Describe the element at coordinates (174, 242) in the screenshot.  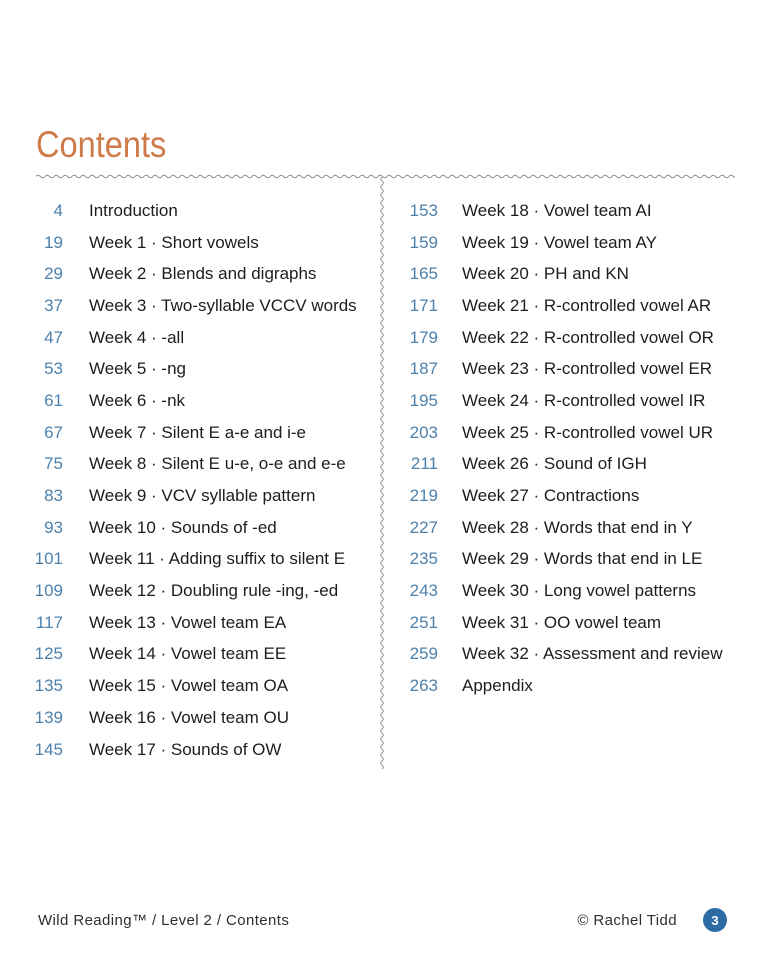
I see `toc-entry-label: Week 1 · Short vowels` at that location.